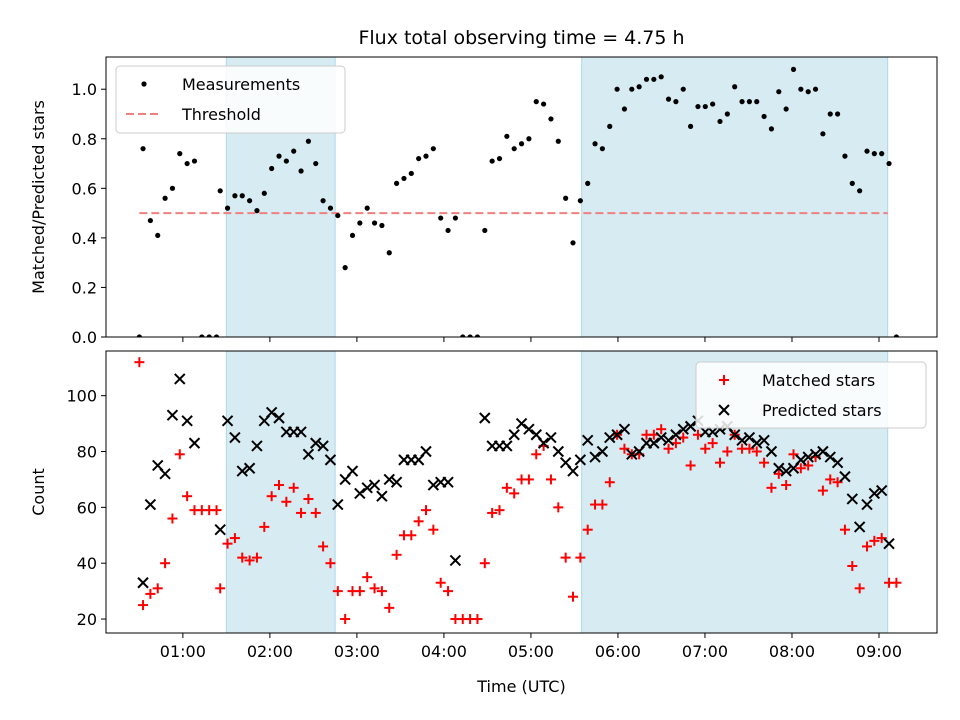 The height and width of the screenshot is (720, 960). I want to click on legend: Matched stars Predicted stars, so click(811, 395).